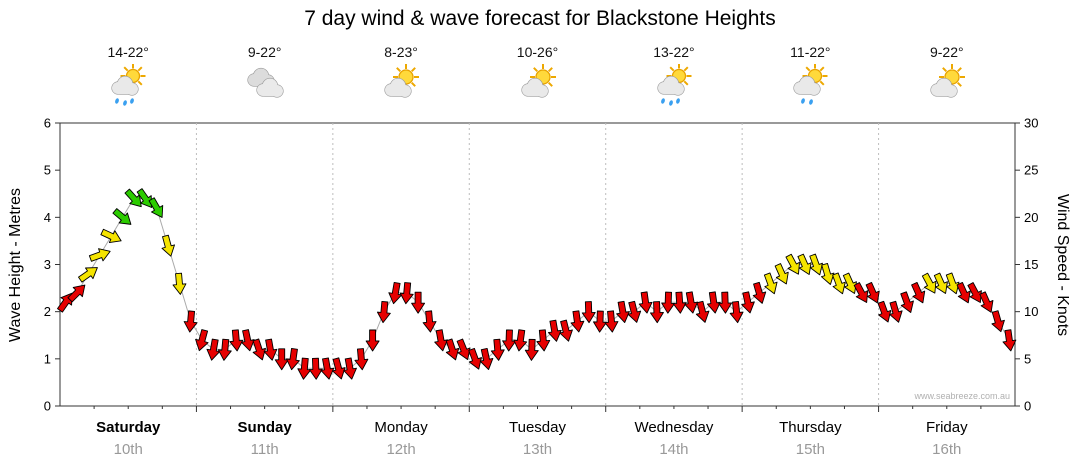  I want to click on left-tick-label: 0, so click(47, 406).